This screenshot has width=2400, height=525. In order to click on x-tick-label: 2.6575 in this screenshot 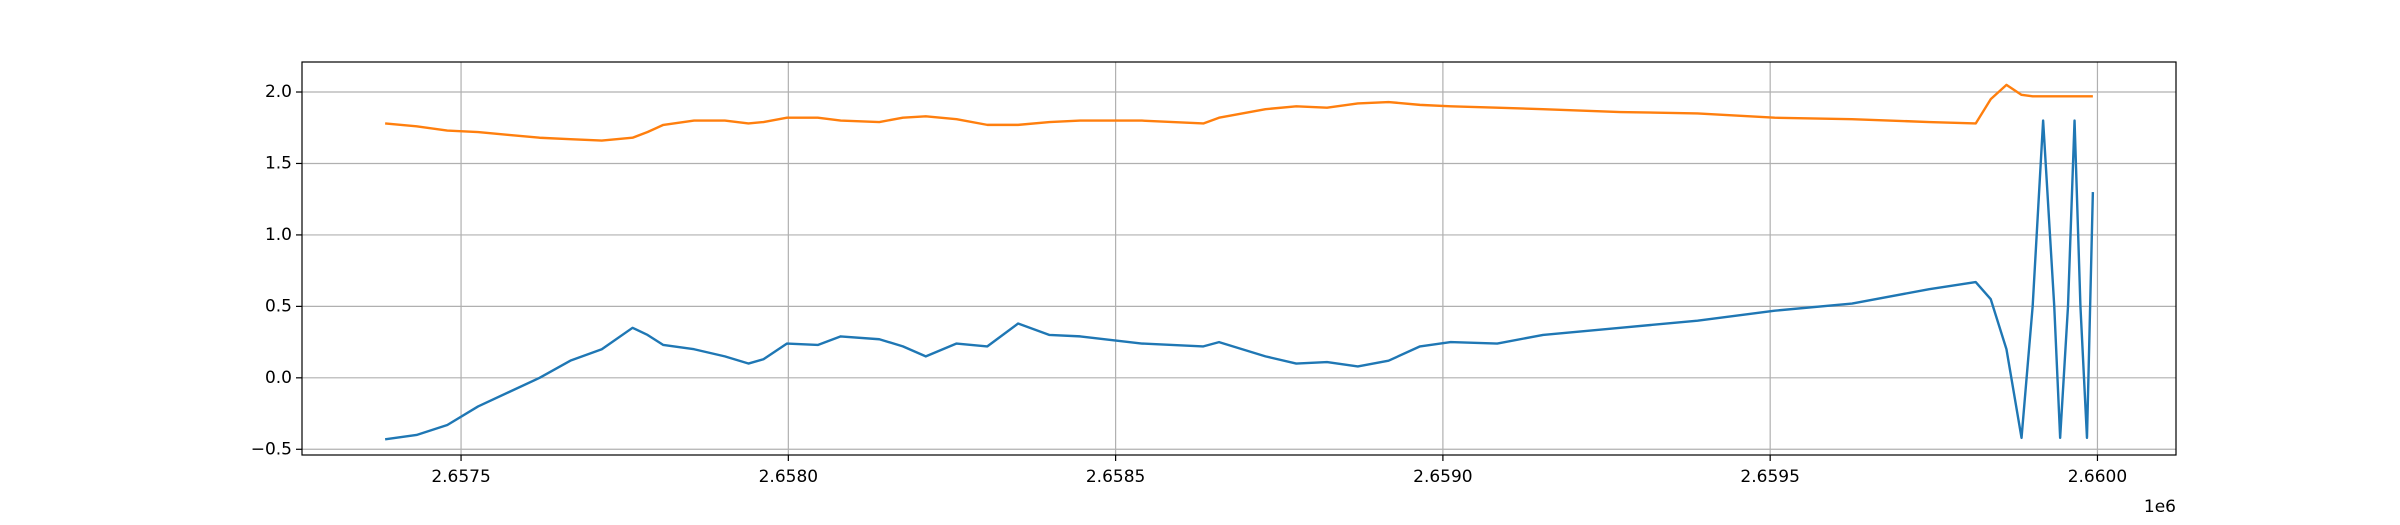, I will do `click(460, 477)`.